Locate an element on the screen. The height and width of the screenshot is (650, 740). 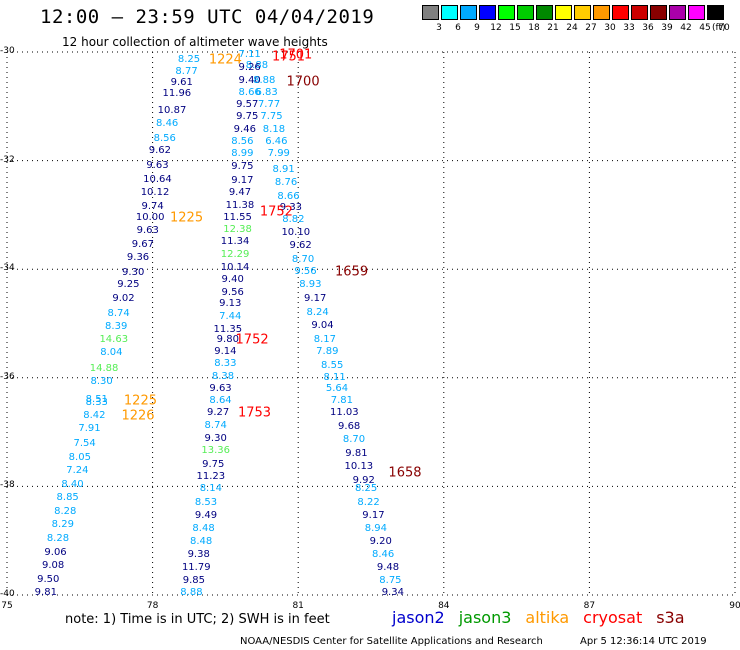
wave-height-value: 7.81 is located at coordinates (342, 401).